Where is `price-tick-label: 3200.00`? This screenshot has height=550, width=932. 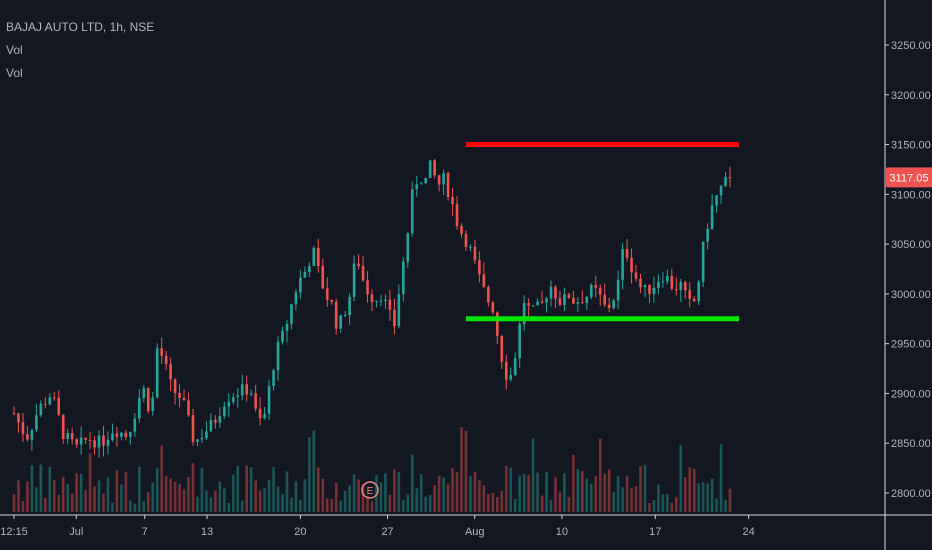 price-tick-label: 3200.00 is located at coordinates (911, 96).